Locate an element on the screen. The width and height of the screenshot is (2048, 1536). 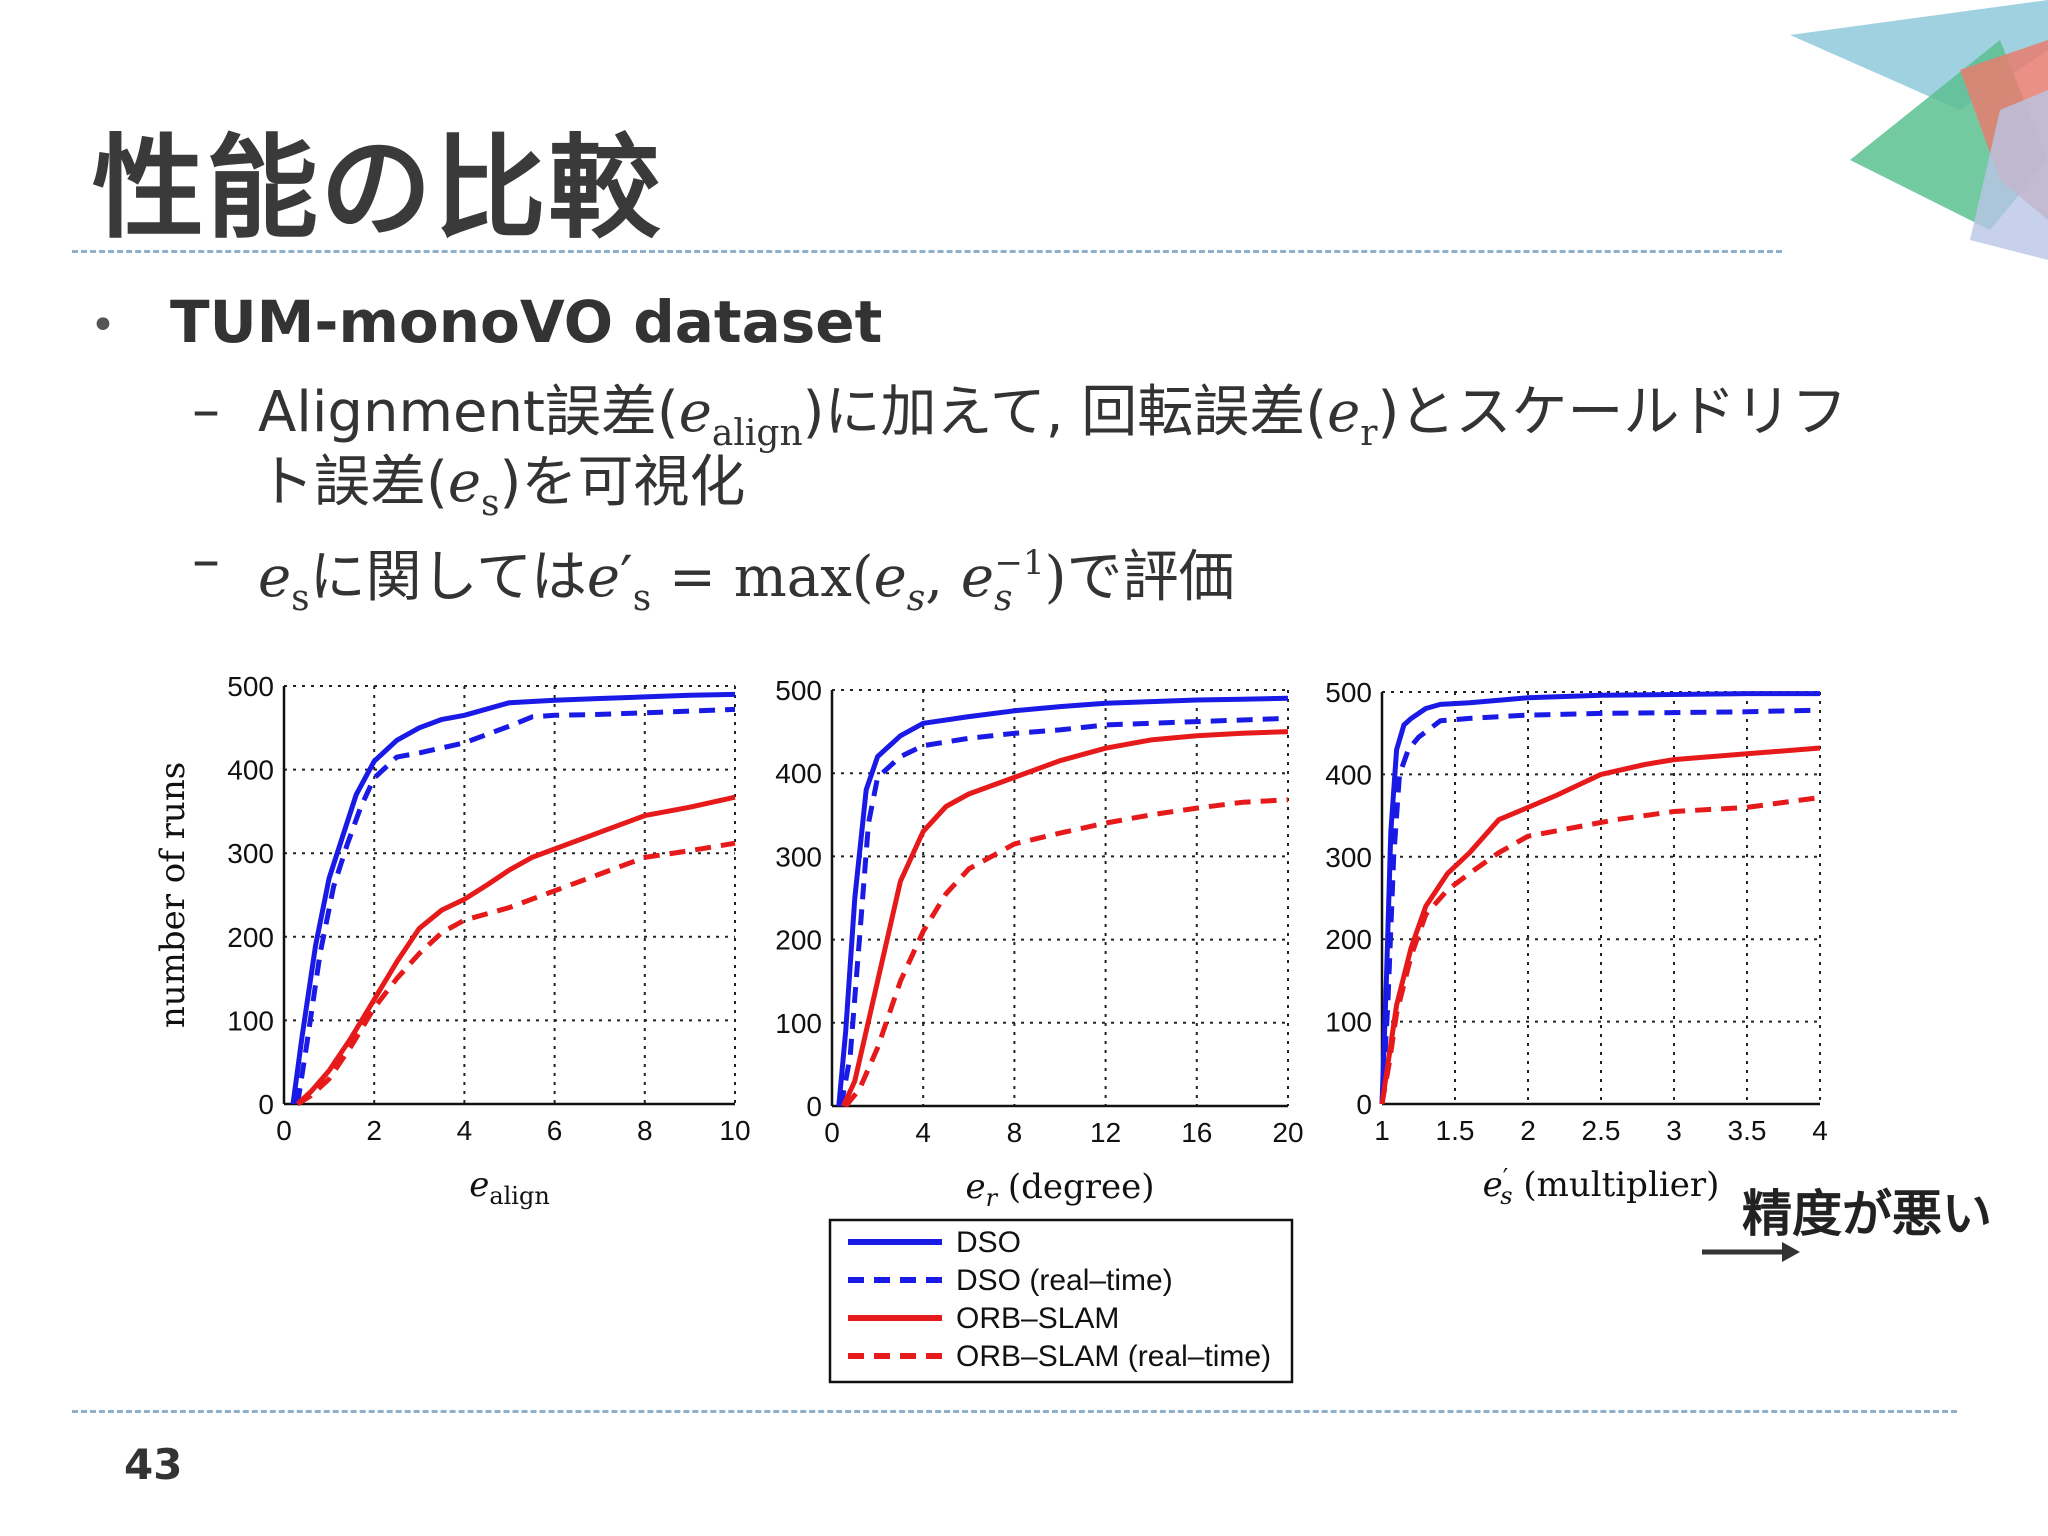
title-divider is located at coordinates (927, 251).